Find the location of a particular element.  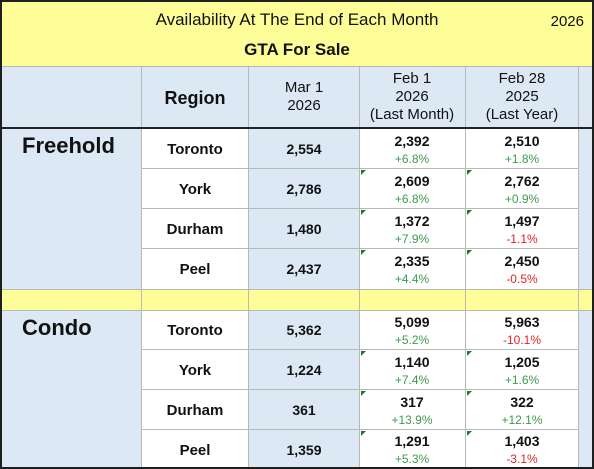

last-year-change: +12.1% is located at coordinates (522, 420).